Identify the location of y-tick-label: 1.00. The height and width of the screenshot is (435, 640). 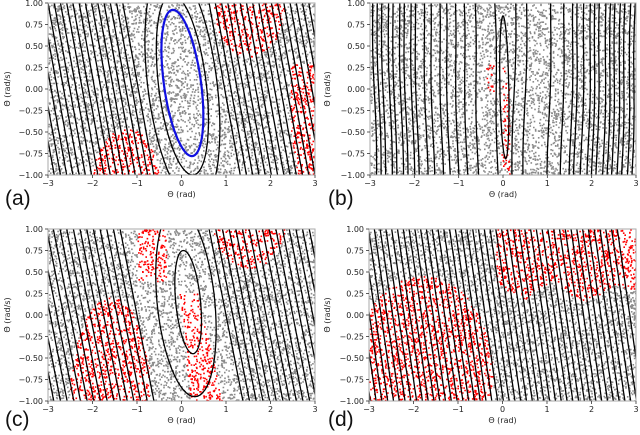
(356, 4).